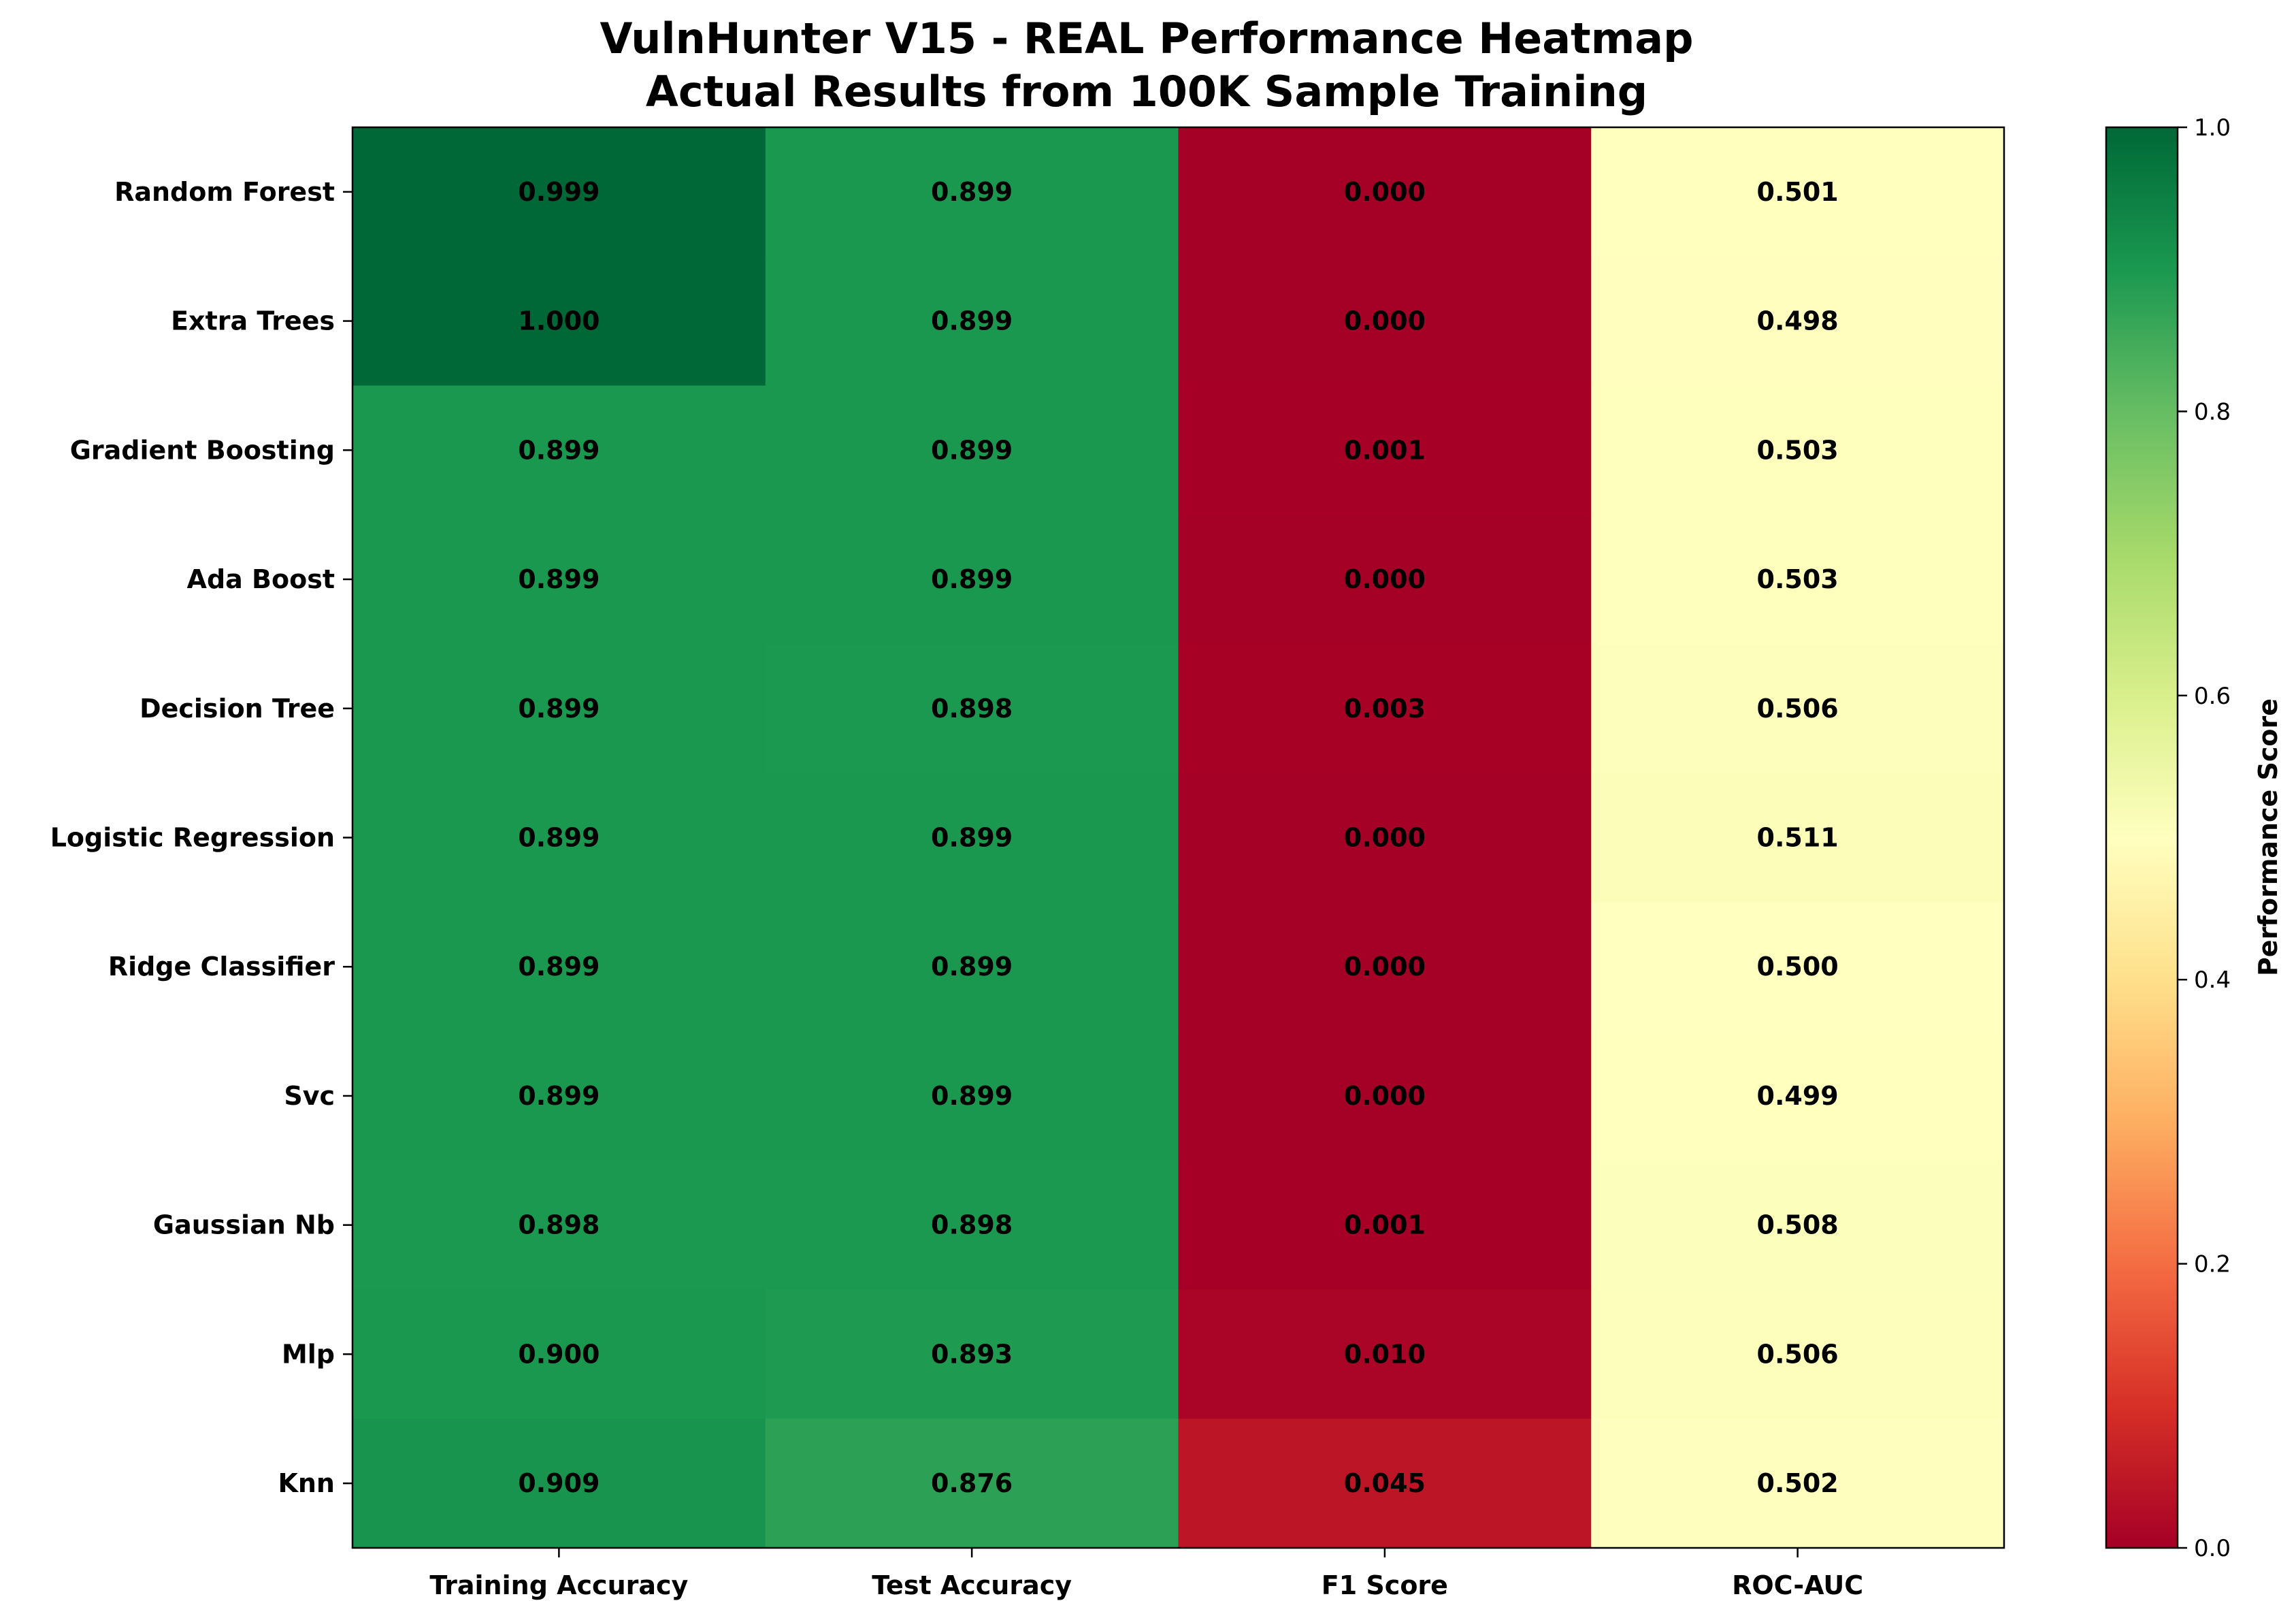 Image resolution: width=2296 pixels, height=1618 pixels. I want to click on y-tick-label: Svc, so click(309, 1096).